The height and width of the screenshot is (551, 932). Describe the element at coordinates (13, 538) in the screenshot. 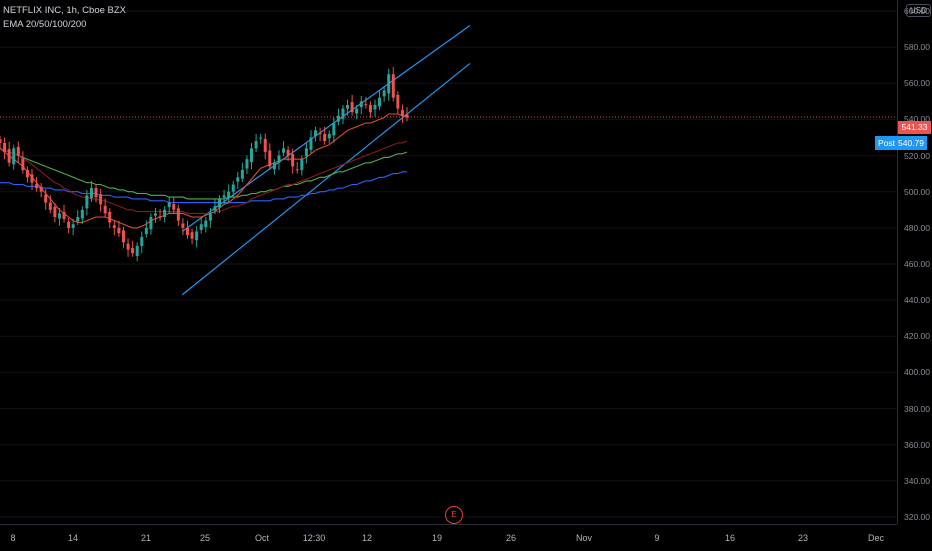

I see `time-tick-label: 8` at that location.